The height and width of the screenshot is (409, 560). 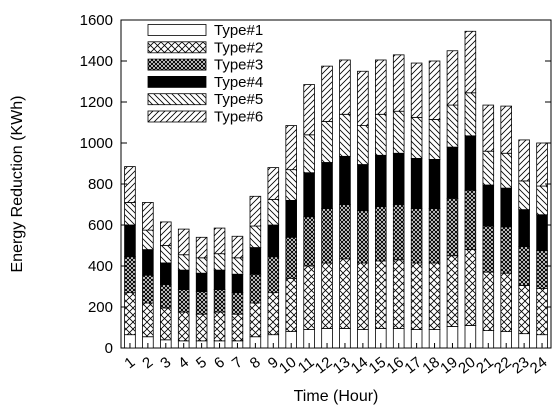 What do you see at coordinates (324, 366) in the screenshot?
I see `x-tick-label: 12` at bounding box center [324, 366].